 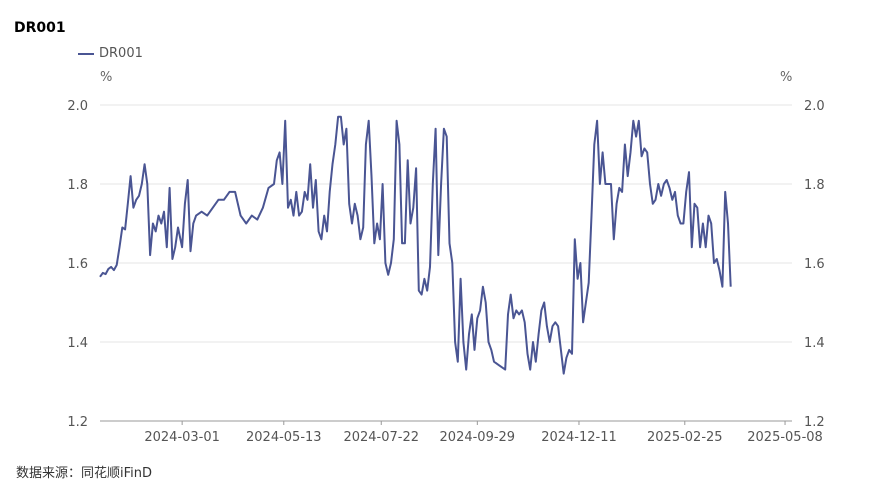 What do you see at coordinates (814, 106) in the screenshot?
I see `y-tick-label-right: 2.0` at bounding box center [814, 106].